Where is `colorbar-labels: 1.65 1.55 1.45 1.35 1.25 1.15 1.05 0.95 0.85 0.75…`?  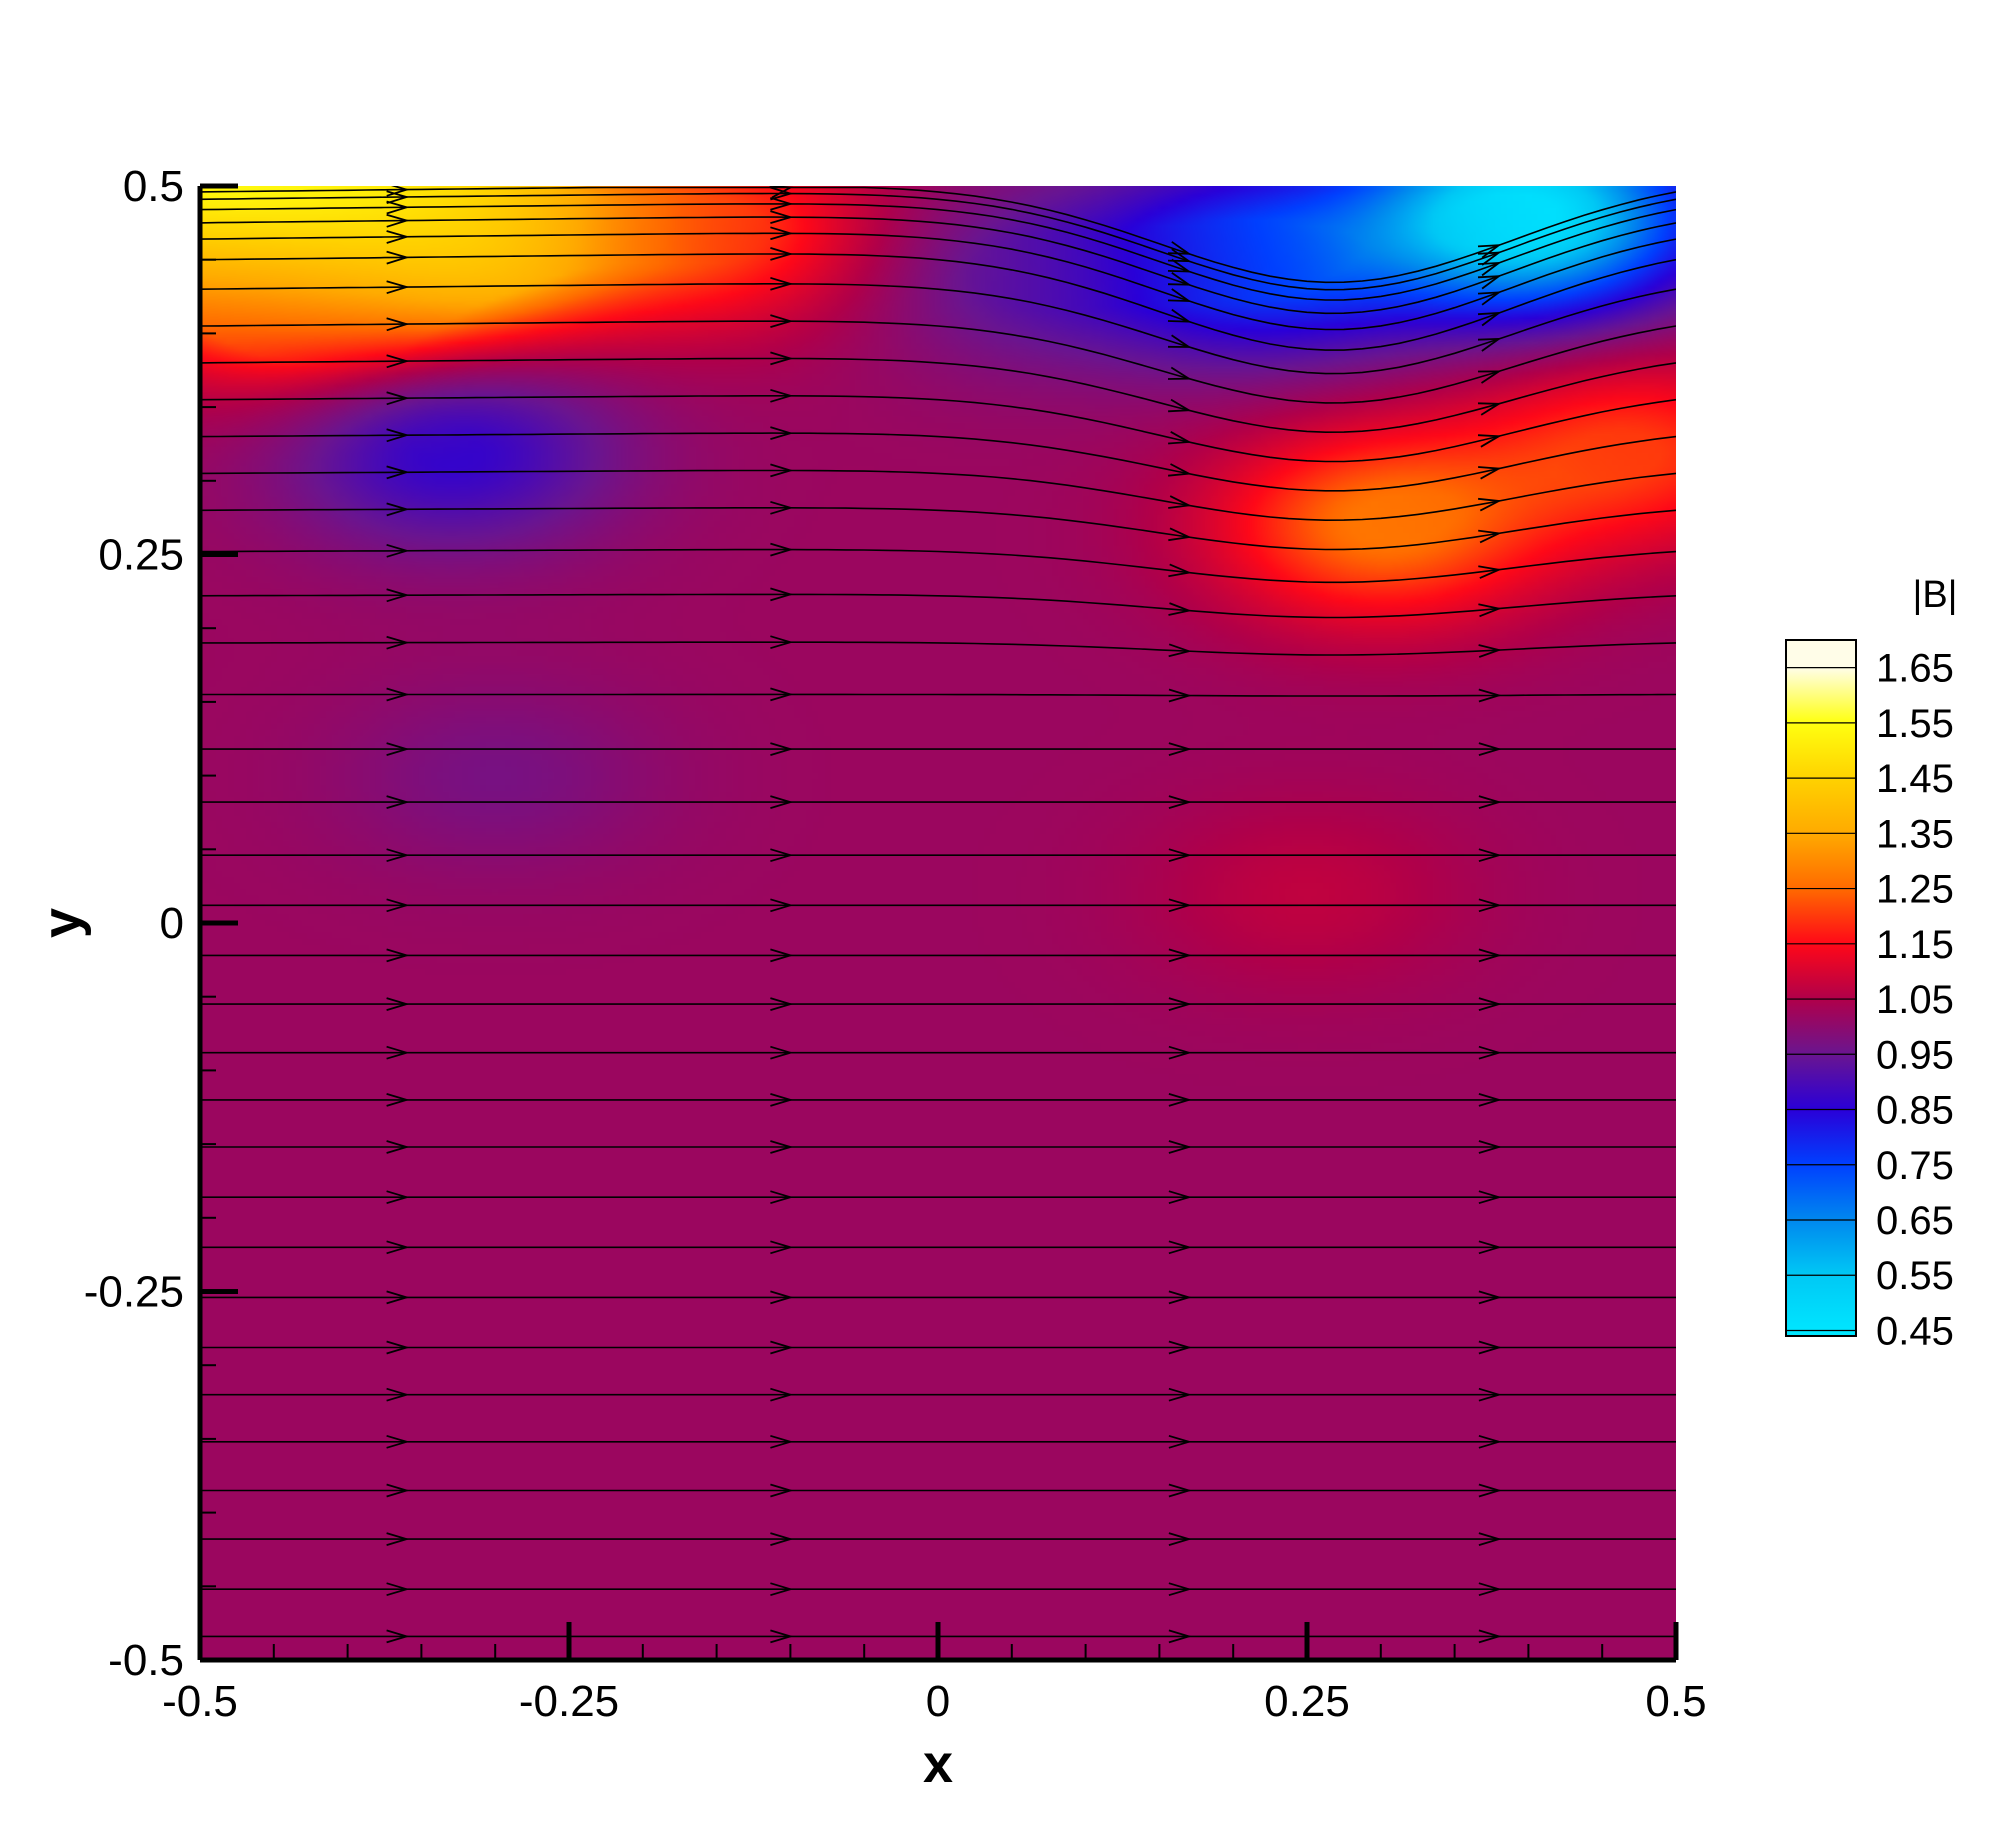 colorbar-labels: 1.65 1.55 1.45 1.35 1.25 1.15 1.05 0.95 0.85 0.75… is located at coordinates (1915, 1000).